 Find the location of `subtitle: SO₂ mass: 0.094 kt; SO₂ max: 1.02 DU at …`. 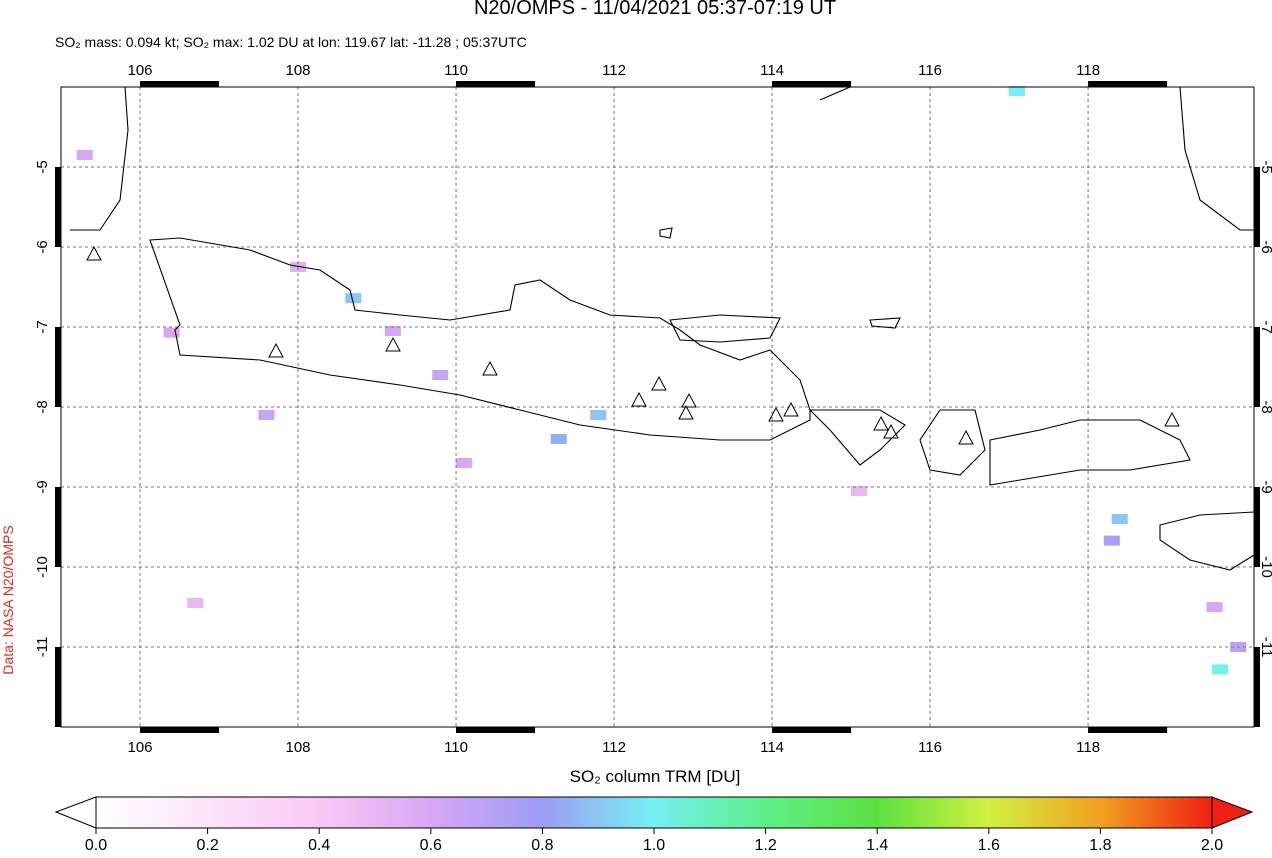

subtitle: SO₂ mass: 0.094 kt; SO₂ max: 1.02 DU at … is located at coordinates (291, 42).